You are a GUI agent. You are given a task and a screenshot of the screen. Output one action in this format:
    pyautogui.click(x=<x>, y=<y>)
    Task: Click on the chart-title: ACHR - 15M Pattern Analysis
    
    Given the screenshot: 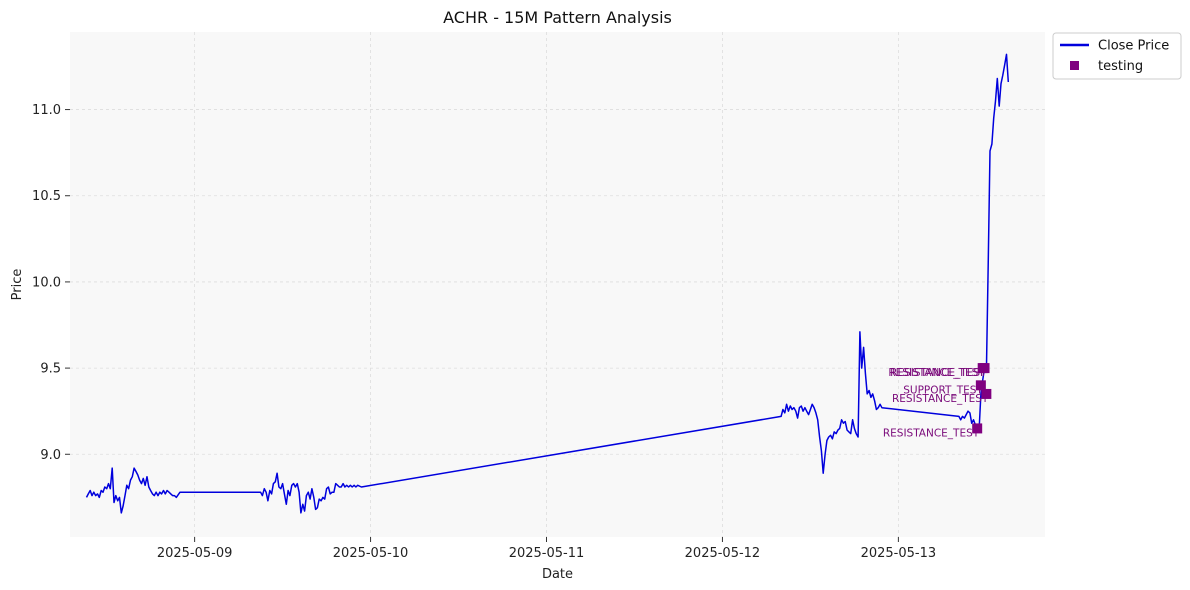 What is the action you would take?
    pyautogui.click(x=557, y=17)
    